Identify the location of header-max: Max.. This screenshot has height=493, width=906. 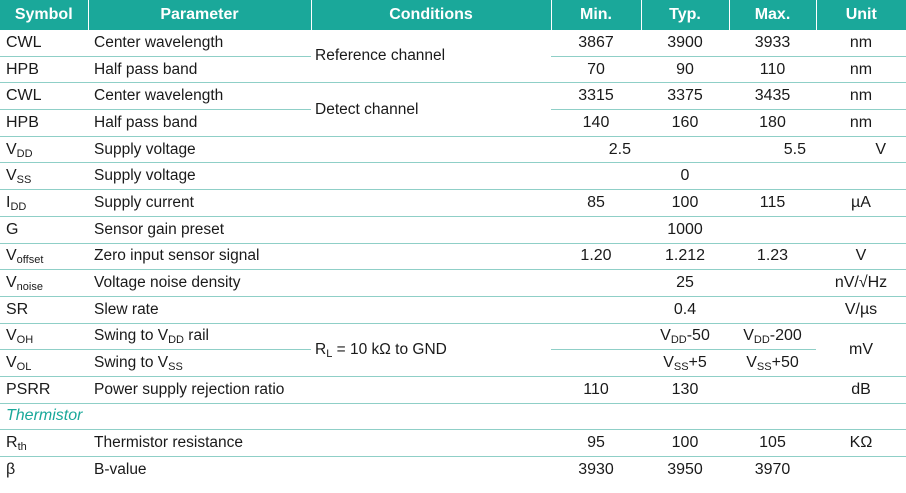
(773, 15).